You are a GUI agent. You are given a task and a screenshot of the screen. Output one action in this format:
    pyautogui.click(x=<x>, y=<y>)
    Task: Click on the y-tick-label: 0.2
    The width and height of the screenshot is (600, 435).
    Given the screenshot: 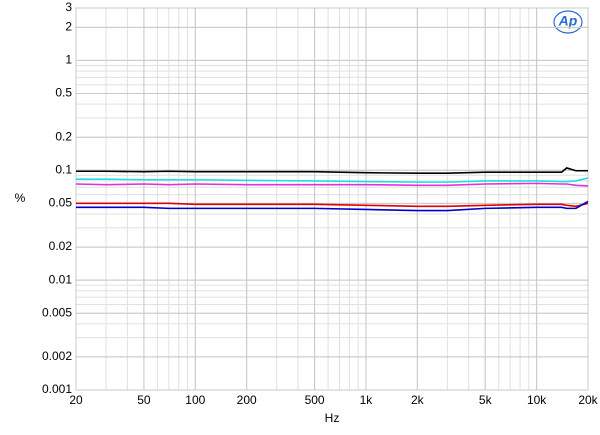 What is the action you would take?
    pyautogui.click(x=63, y=136)
    